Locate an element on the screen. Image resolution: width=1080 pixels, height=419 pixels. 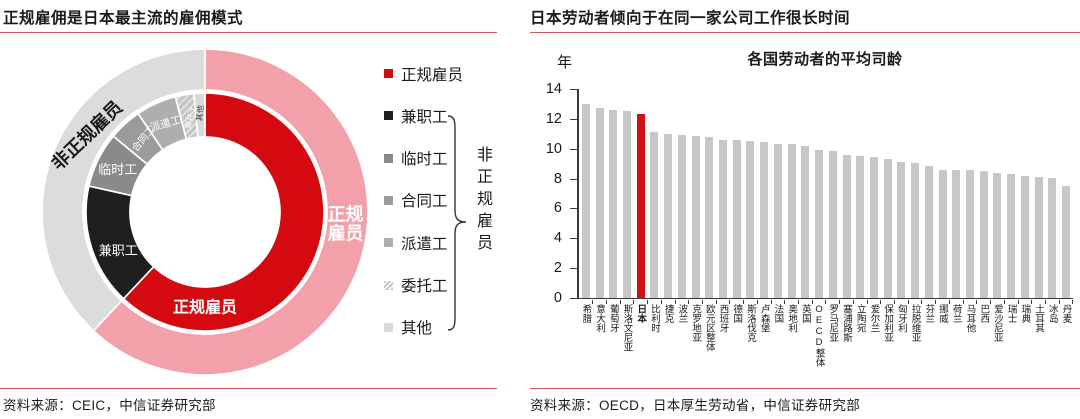
legend-label: 兼职工 is located at coordinates (424, 117).